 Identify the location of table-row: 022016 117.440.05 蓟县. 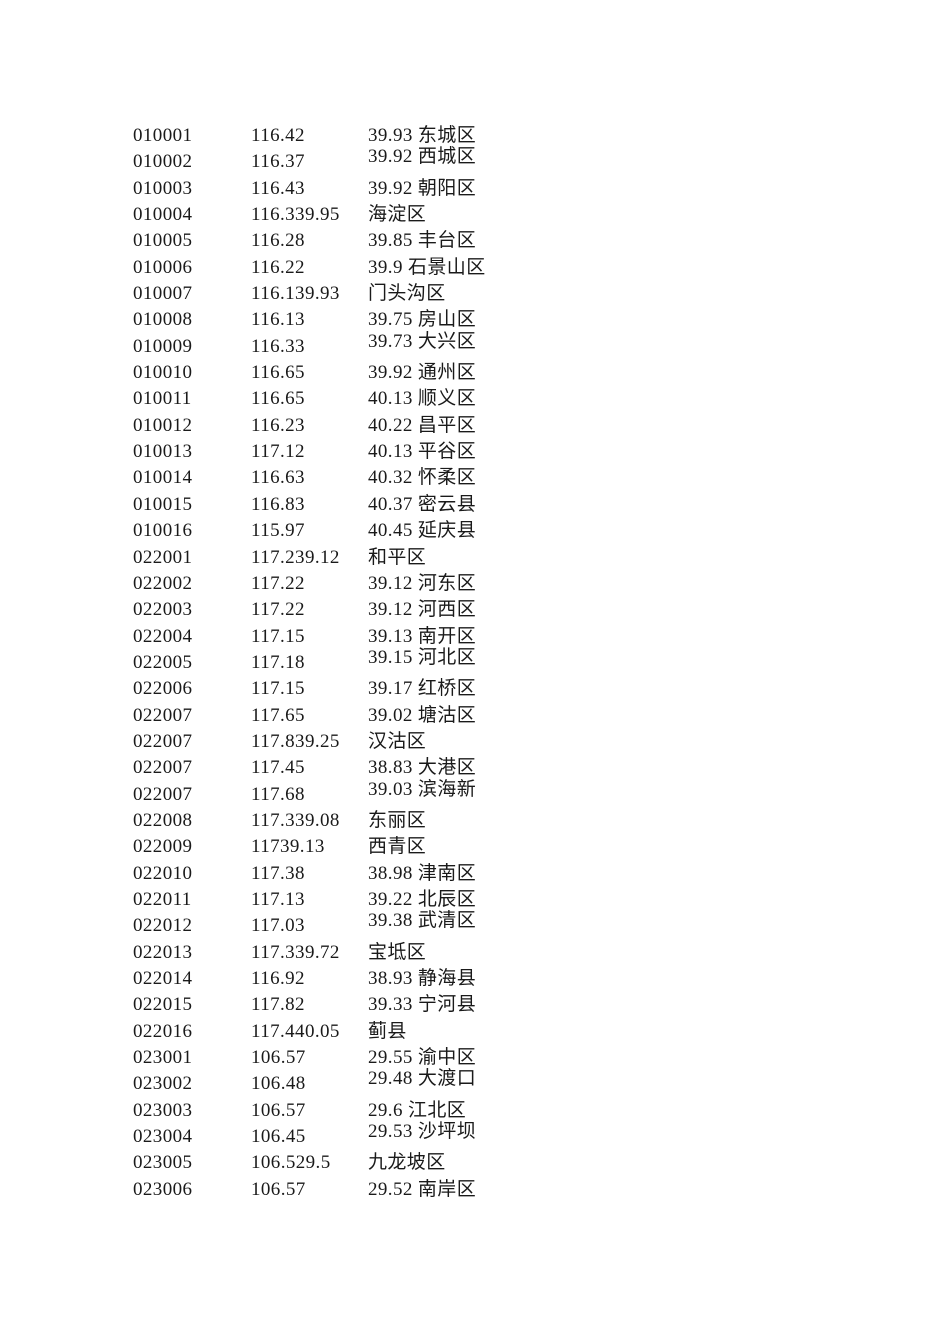
(475, 1032).